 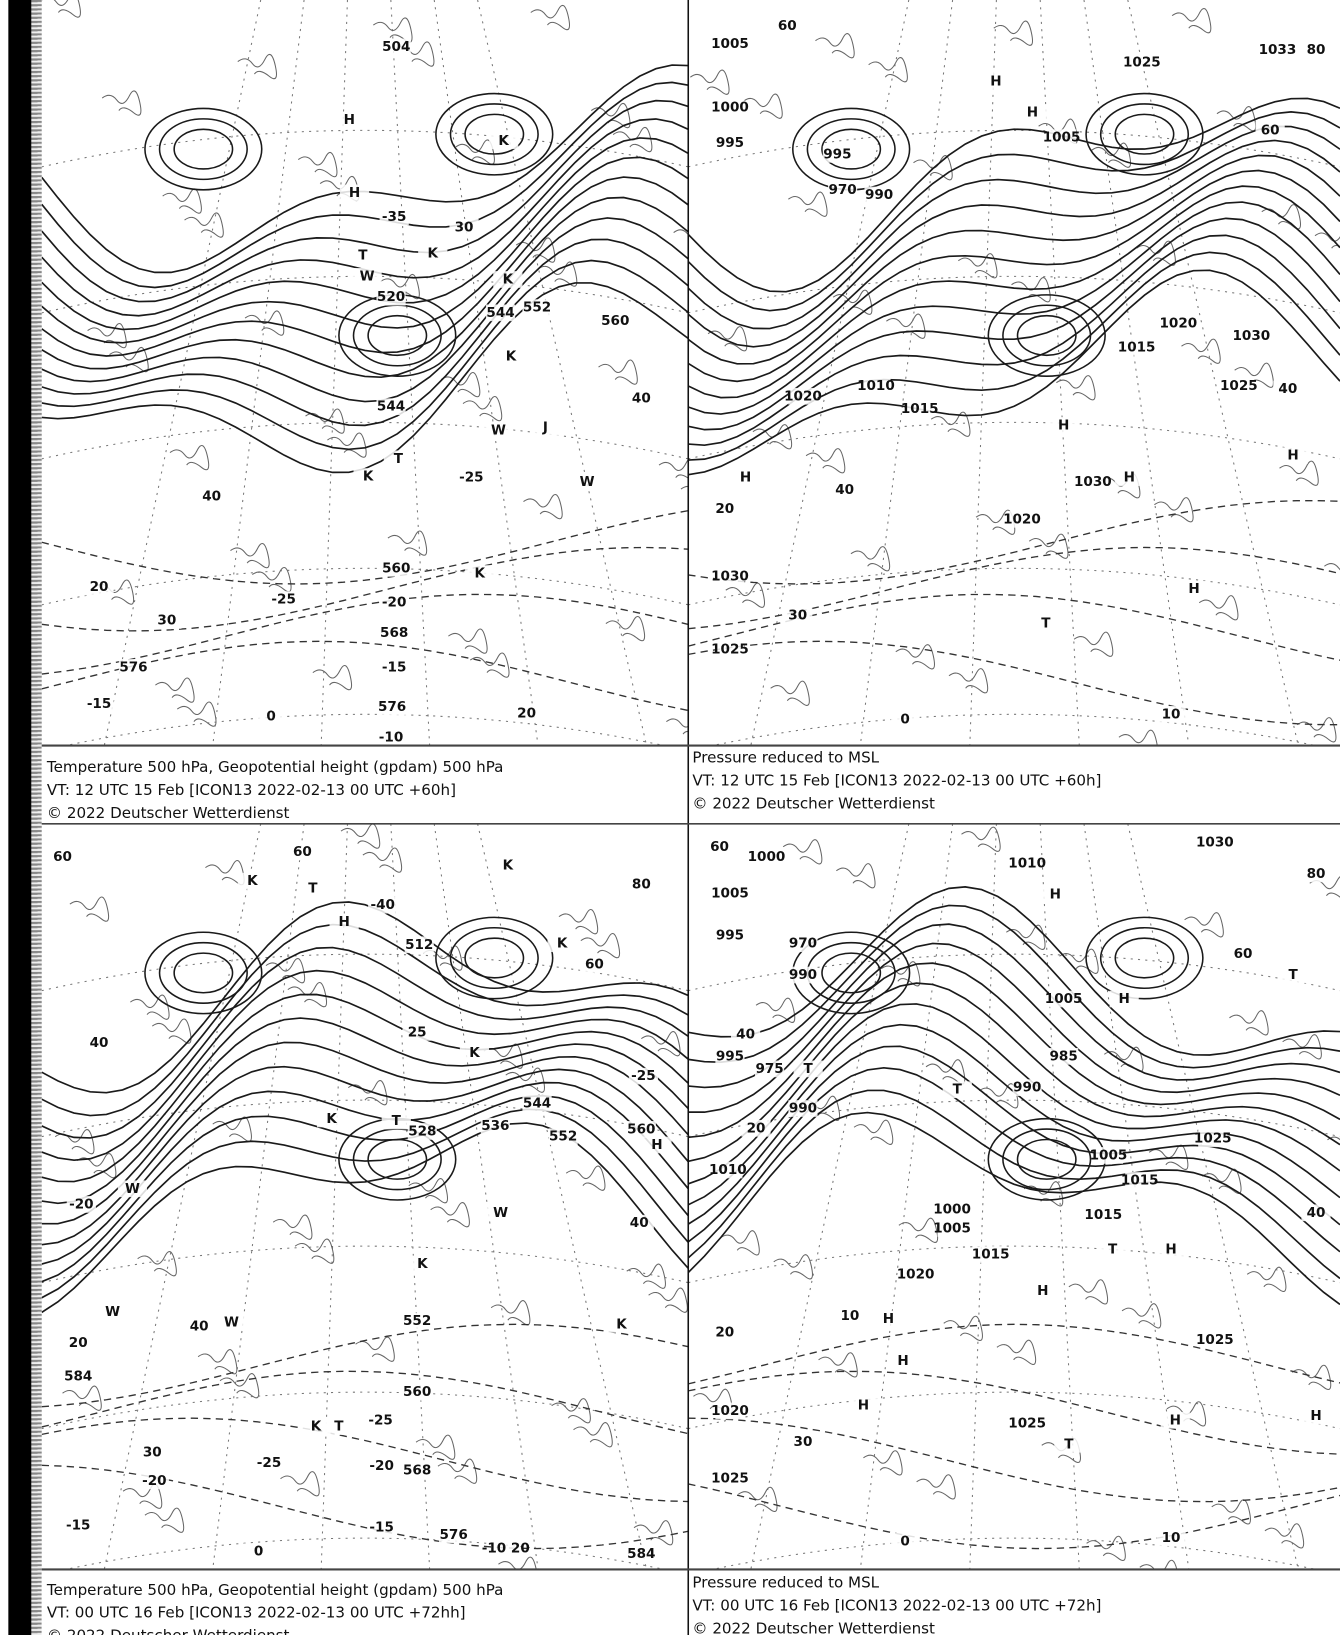 I want to click on map-label: 1015, so click(x=991, y=1254).